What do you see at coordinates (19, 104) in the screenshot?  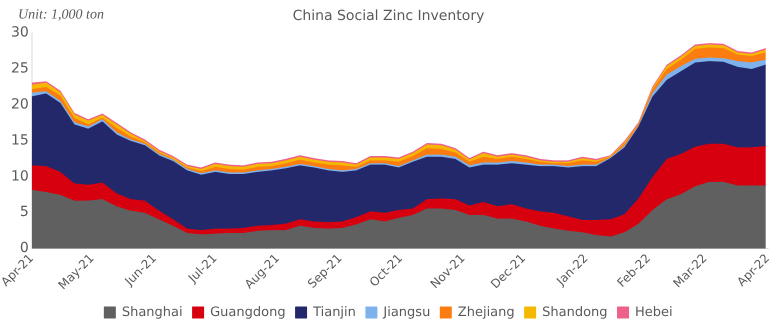 I see `y-tick-label: 20` at bounding box center [19, 104].